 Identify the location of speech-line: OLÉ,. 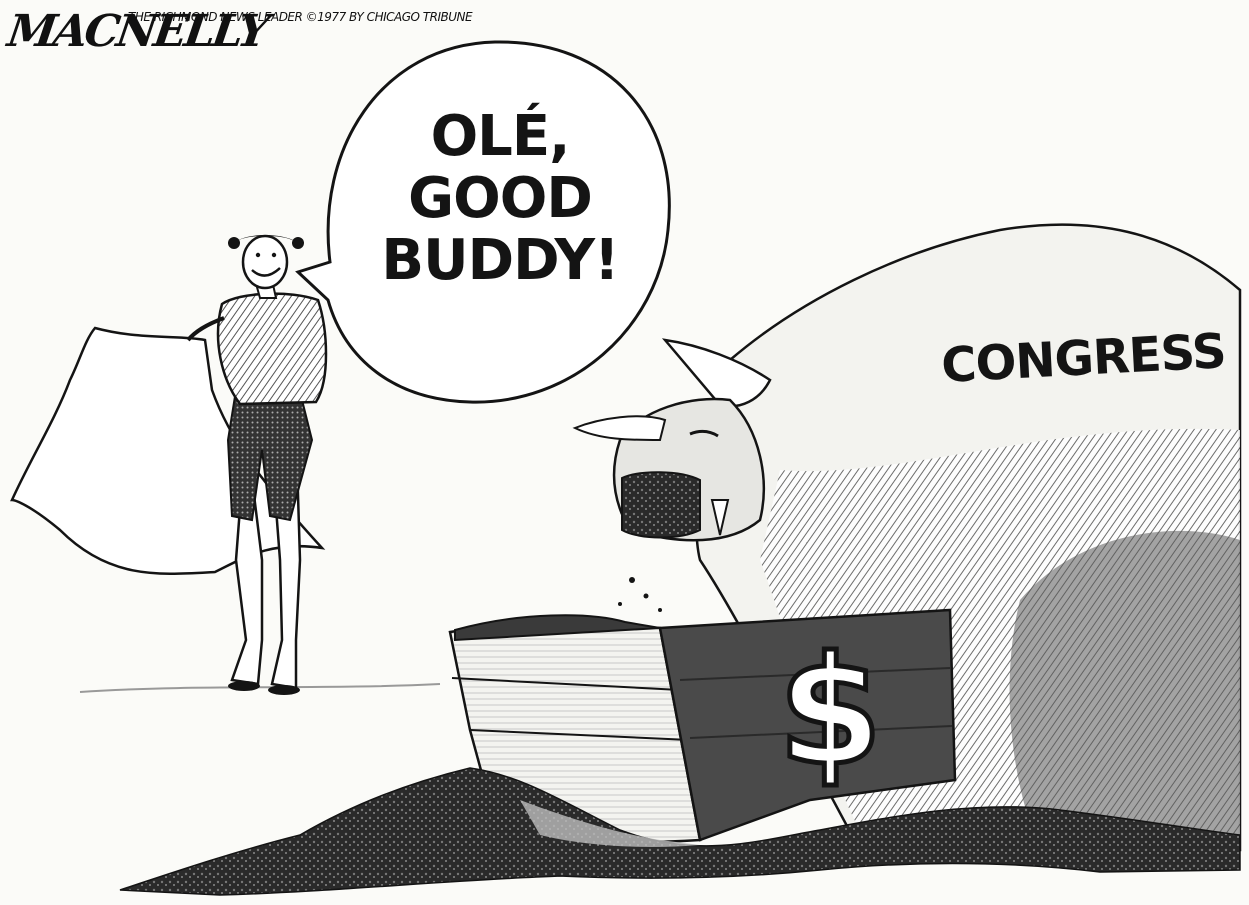
(500, 136).